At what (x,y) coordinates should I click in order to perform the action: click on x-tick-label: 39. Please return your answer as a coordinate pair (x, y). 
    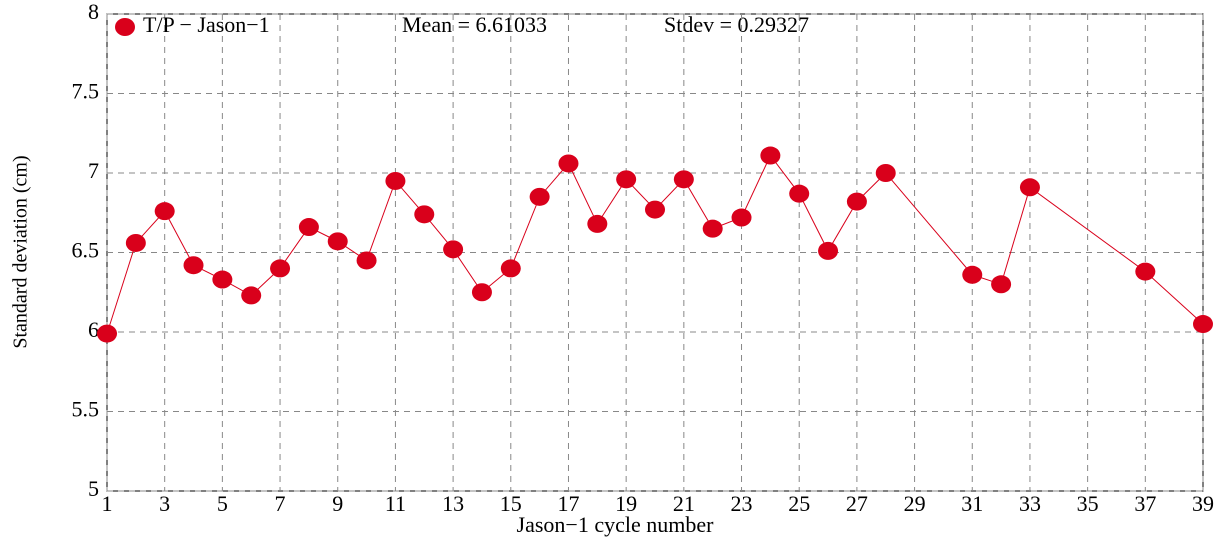
    Looking at the image, I should click on (1203, 503).